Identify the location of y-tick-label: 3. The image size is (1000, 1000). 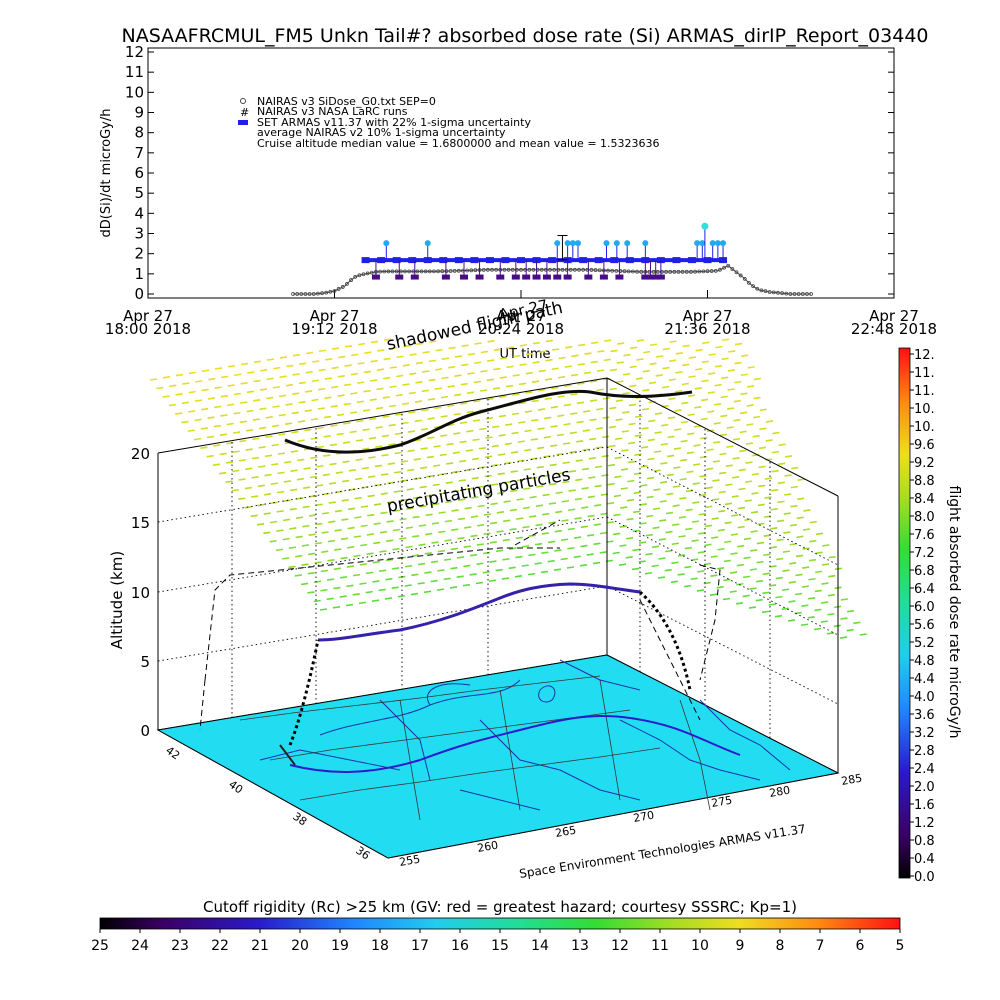
(139, 234).